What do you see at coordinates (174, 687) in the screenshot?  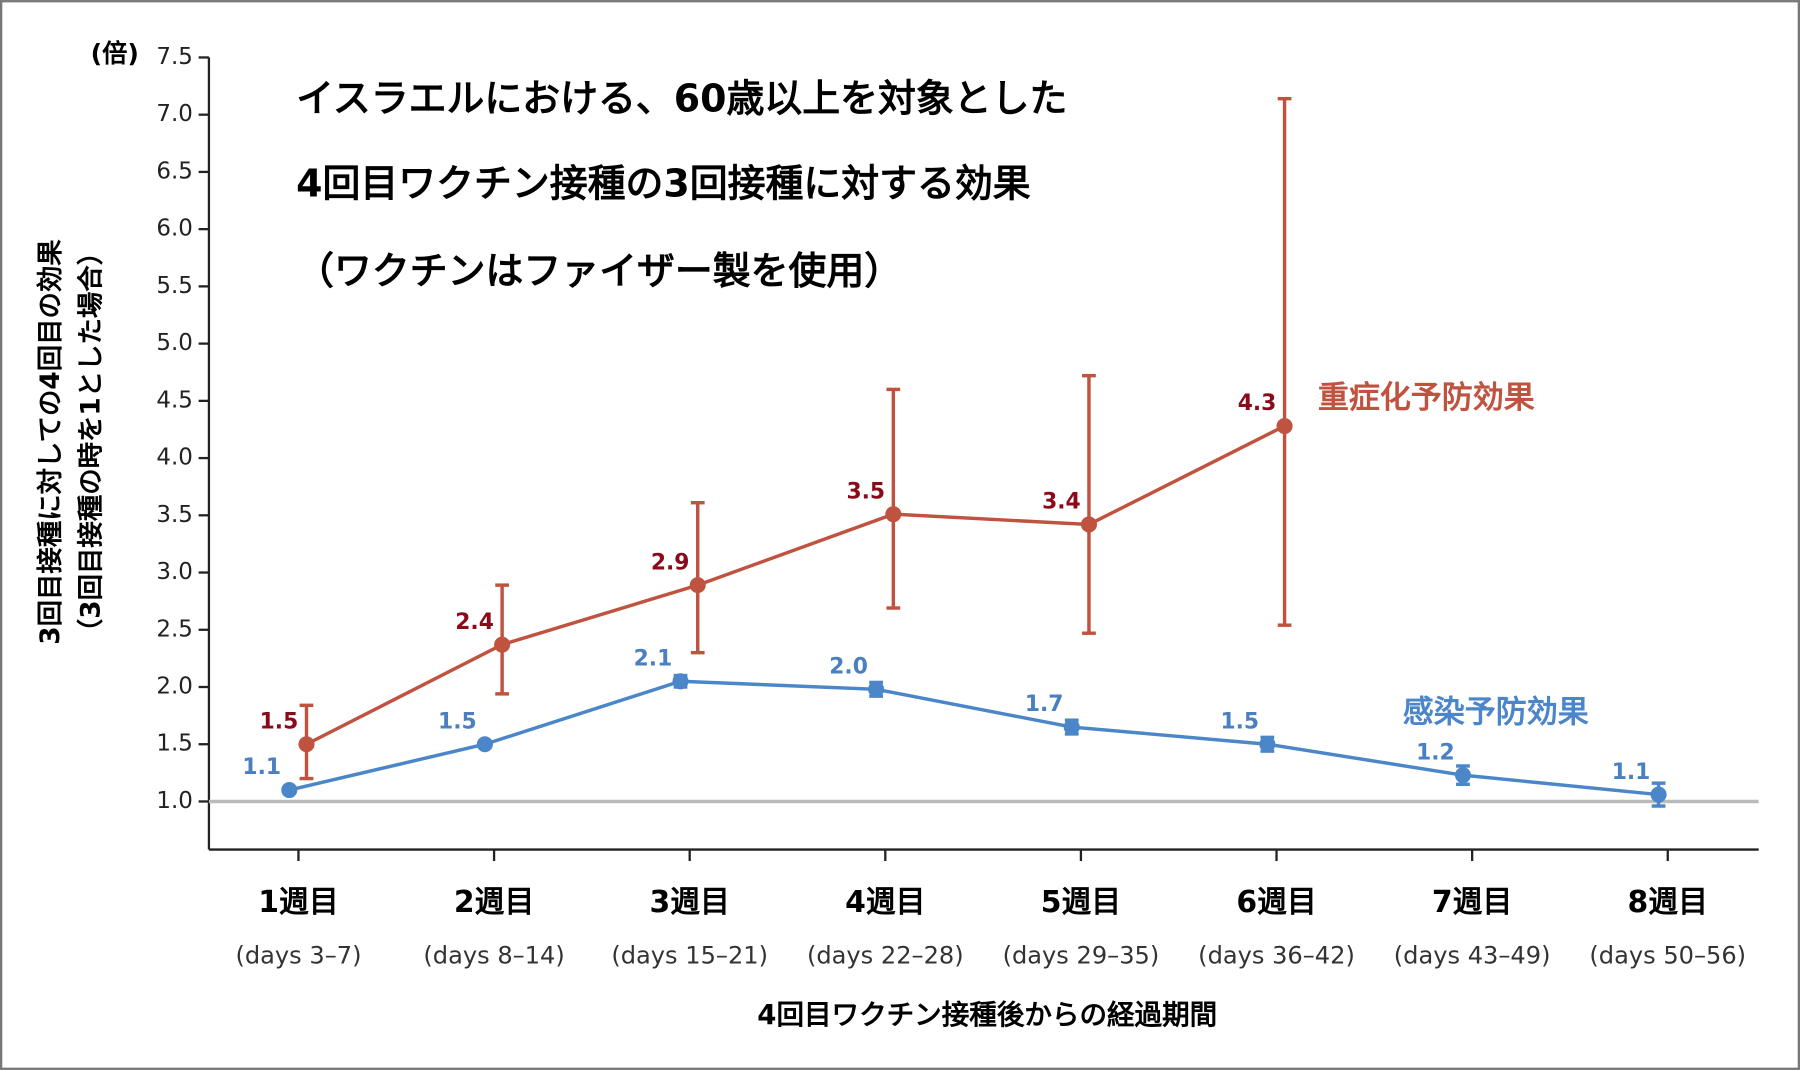 I see `y-tick-label: 2.0` at bounding box center [174, 687].